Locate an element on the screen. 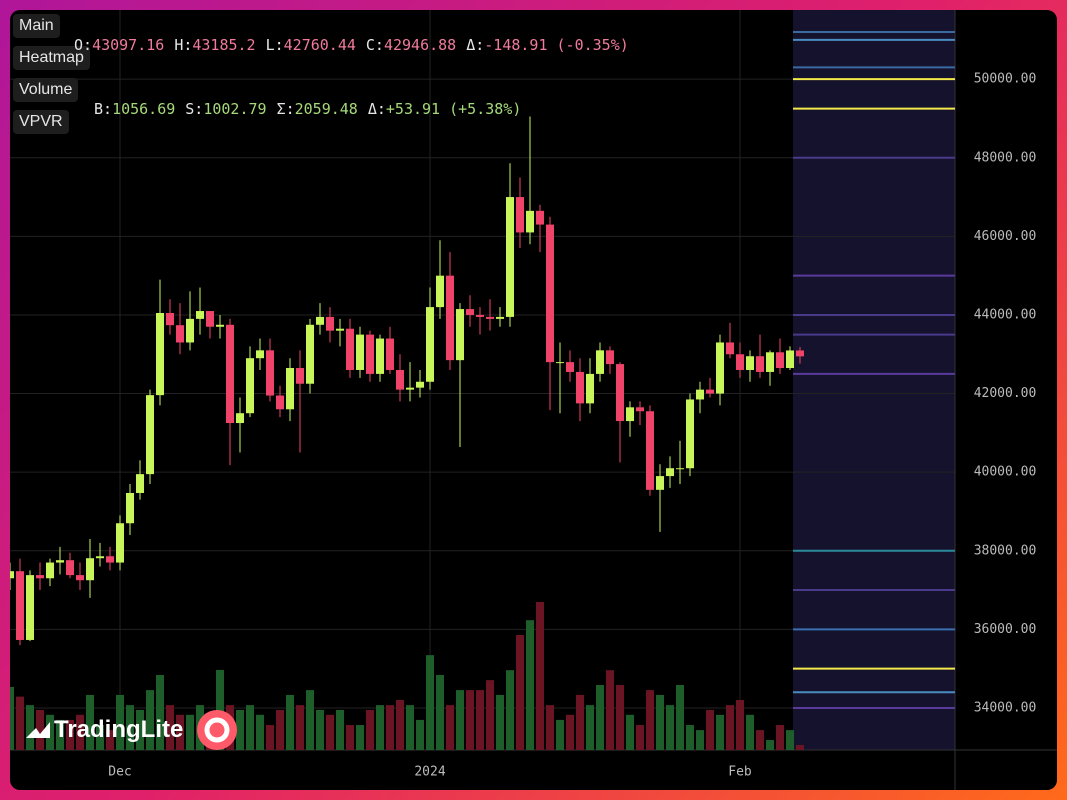  info-item: H:43185.2 is located at coordinates (215, 45).